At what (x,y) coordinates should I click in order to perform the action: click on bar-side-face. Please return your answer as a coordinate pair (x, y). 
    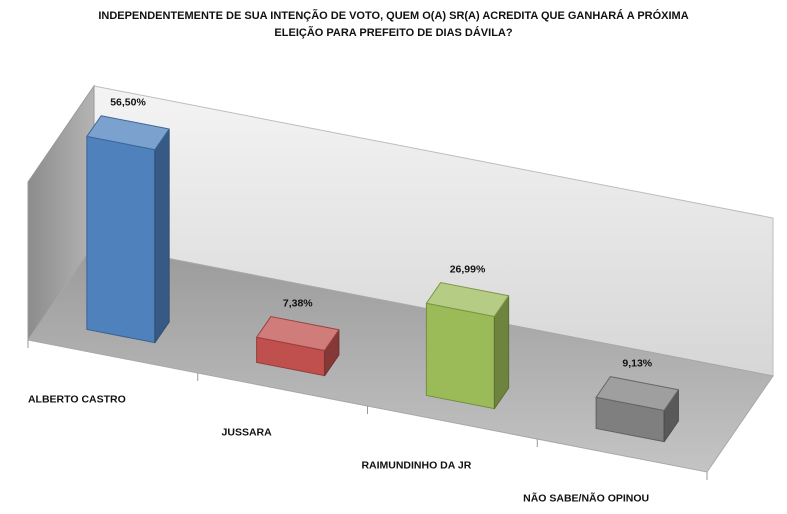
    Looking at the image, I should click on (162, 236).